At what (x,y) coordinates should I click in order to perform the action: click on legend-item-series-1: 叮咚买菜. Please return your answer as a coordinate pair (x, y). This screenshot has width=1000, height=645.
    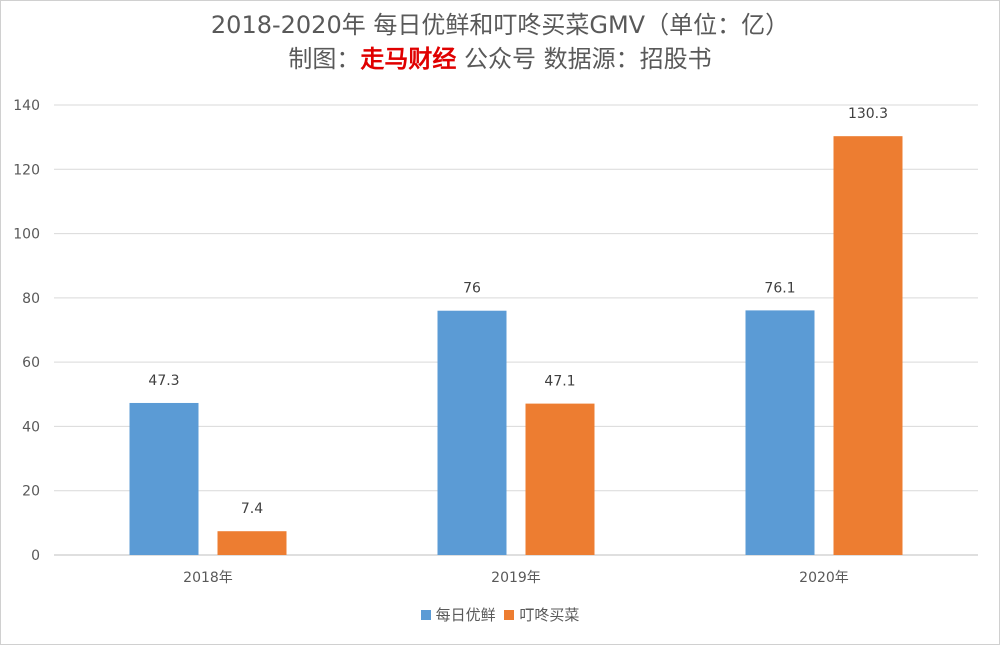
    Looking at the image, I should click on (541, 614).